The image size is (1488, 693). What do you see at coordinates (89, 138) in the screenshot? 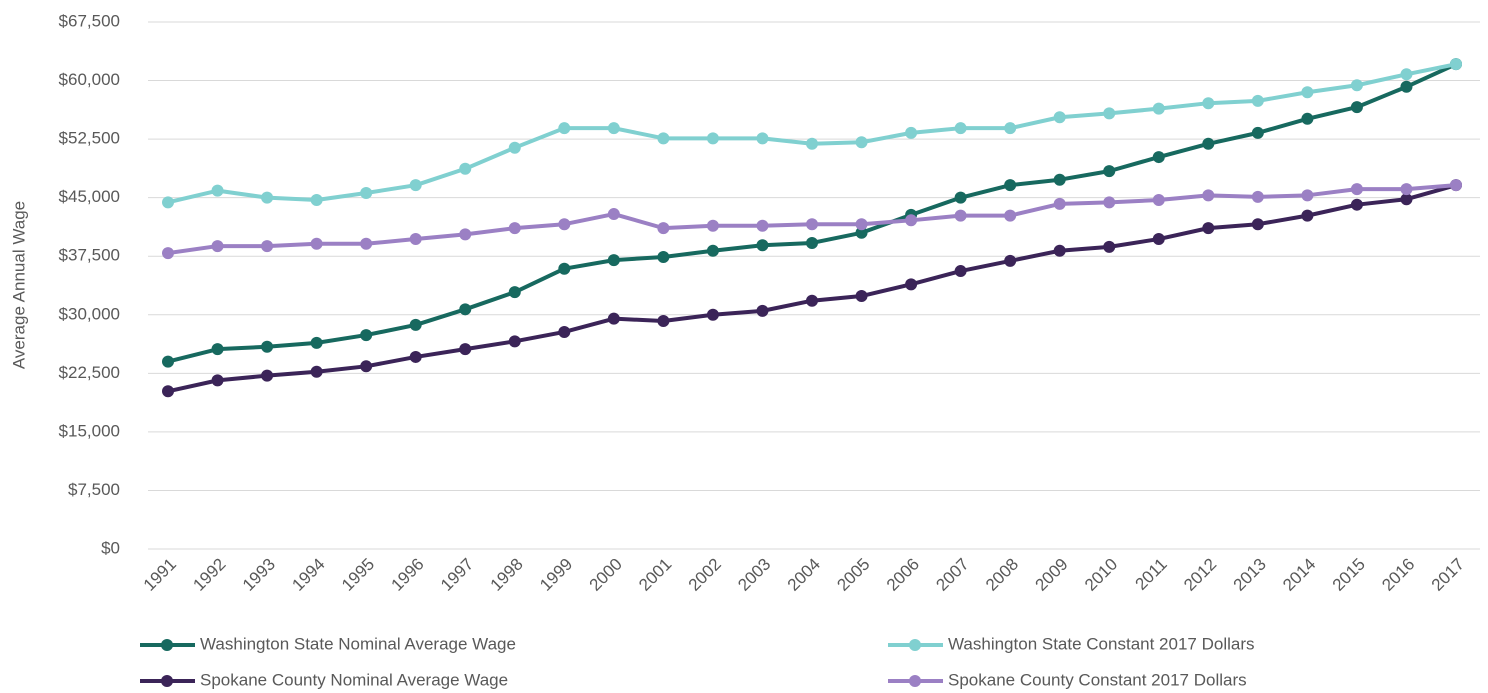
I see `y-tick-label: $52,500` at bounding box center [89, 138].